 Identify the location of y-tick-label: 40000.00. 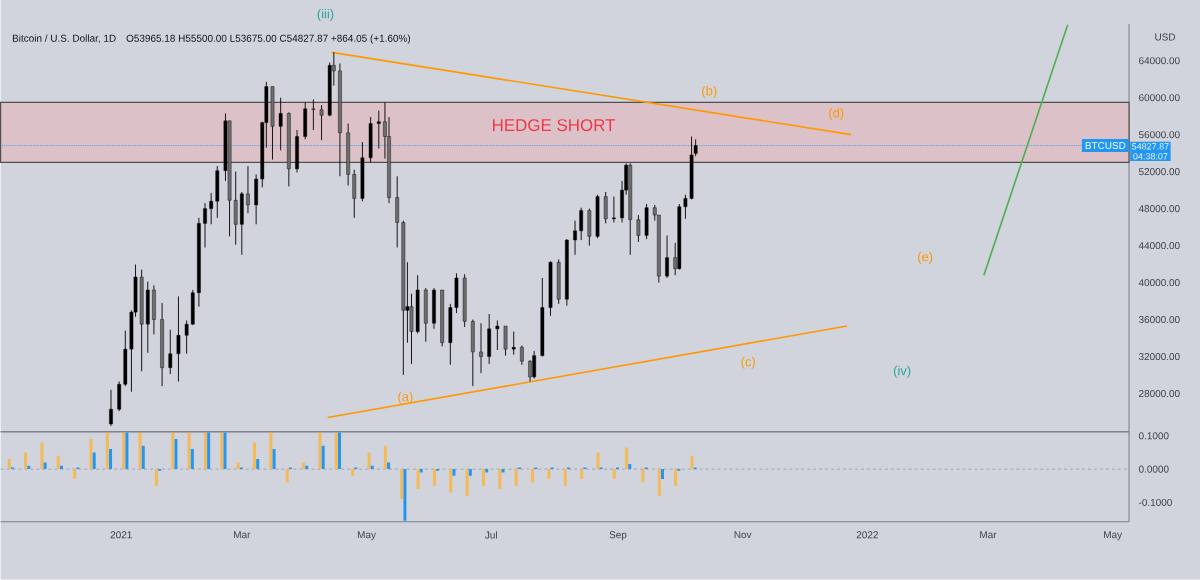
(1159, 283).